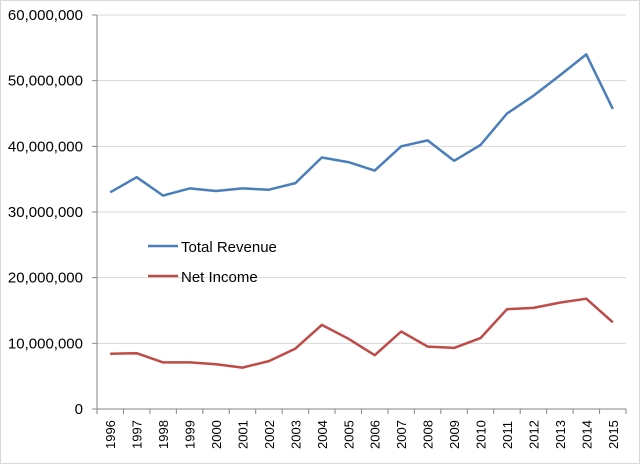 The width and height of the screenshot is (640, 468). What do you see at coordinates (586, 434) in the screenshot?
I see `x-tick-label: 2014` at bounding box center [586, 434].